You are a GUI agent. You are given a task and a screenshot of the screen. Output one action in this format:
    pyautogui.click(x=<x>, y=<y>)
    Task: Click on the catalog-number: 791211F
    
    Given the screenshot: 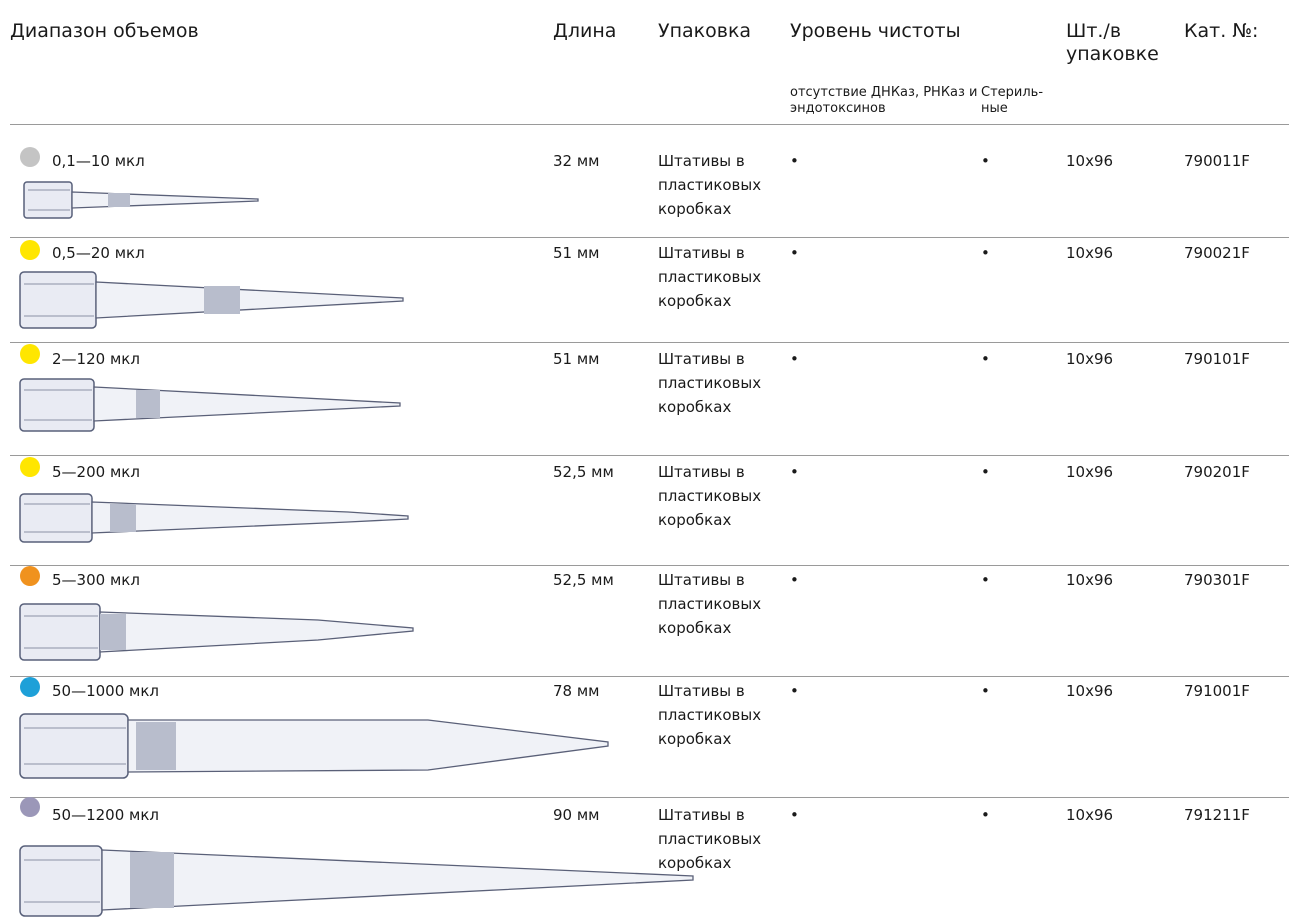 What is the action you would take?
    pyautogui.click(x=1217, y=815)
    